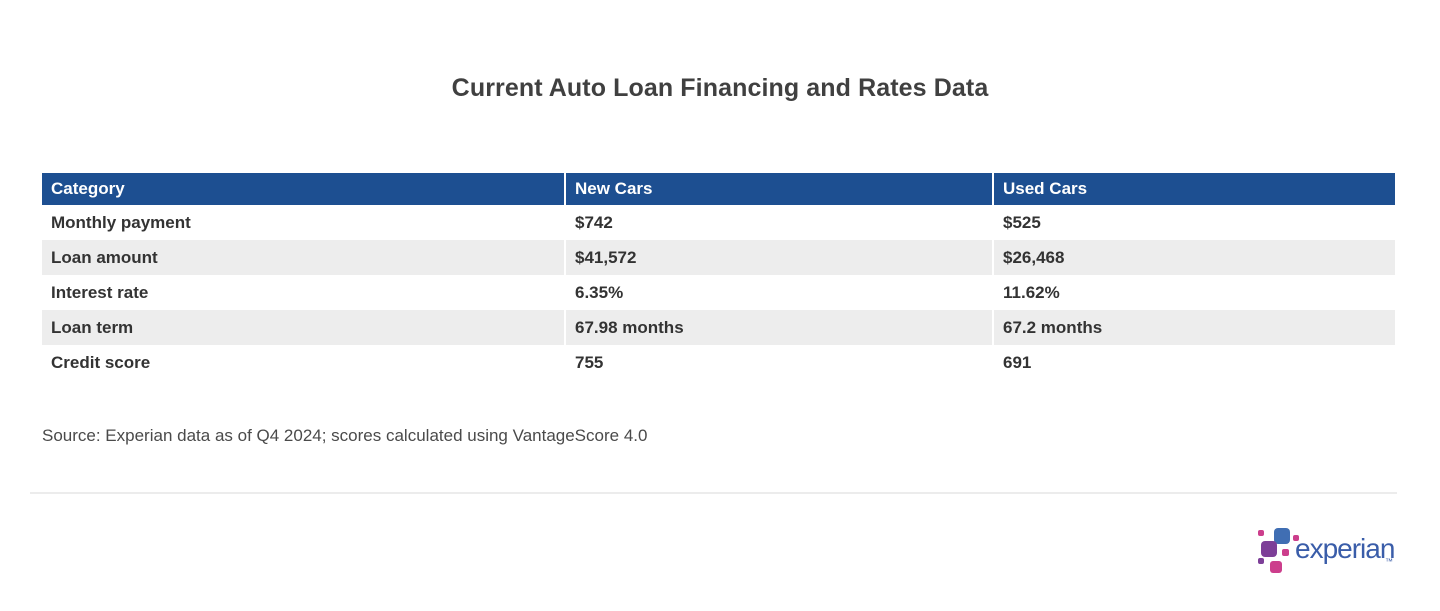  What do you see at coordinates (778, 222) in the screenshot?
I see `new-cars-value: $742` at bounding box center [778, 222].